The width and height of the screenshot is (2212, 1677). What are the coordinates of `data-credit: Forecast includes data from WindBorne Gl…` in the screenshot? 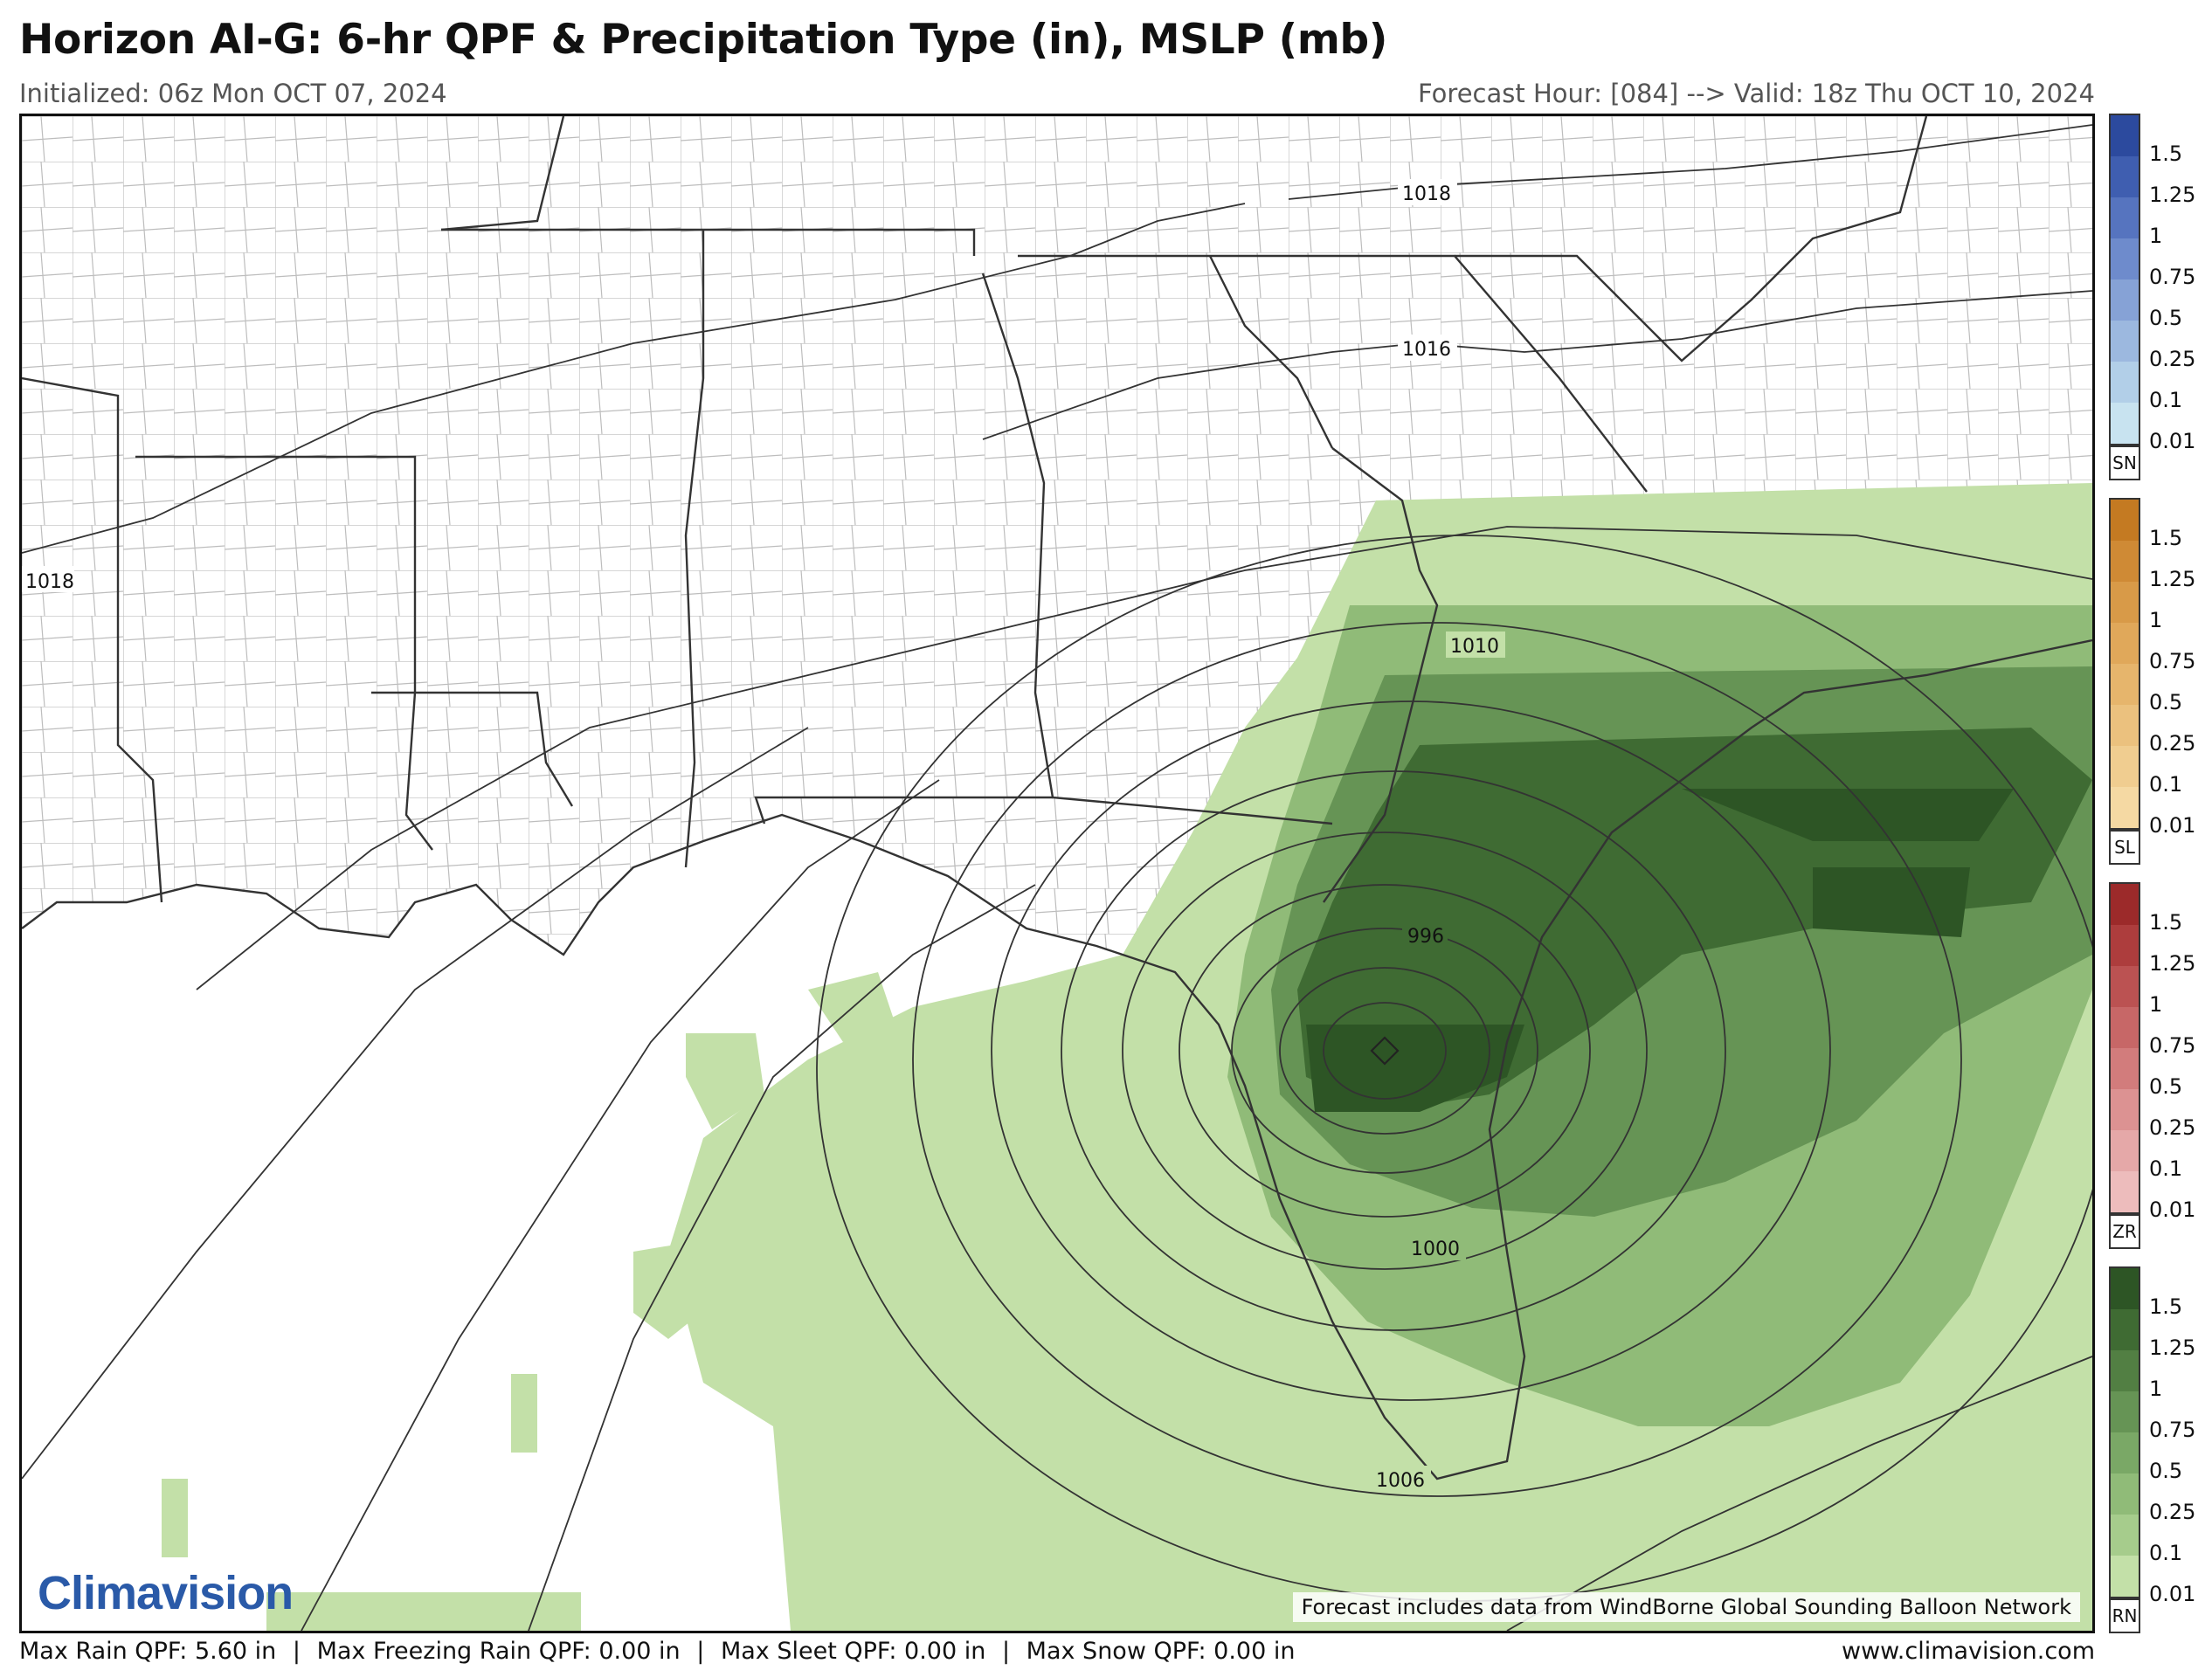 It's located at (1686, 1607).